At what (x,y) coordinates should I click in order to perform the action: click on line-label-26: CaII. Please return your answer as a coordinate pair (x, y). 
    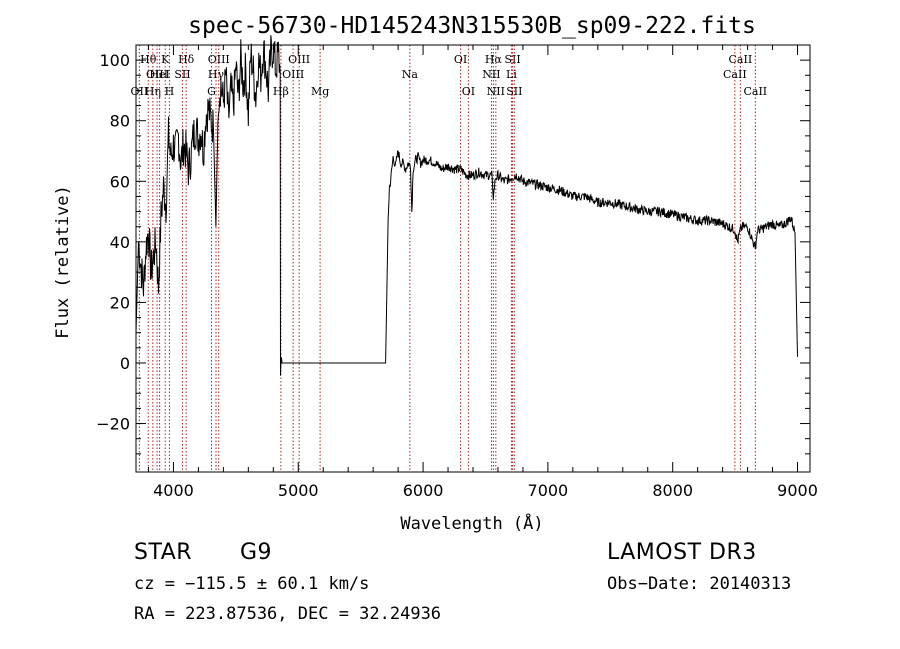
    Looking at the image, I should click on (735, 74).